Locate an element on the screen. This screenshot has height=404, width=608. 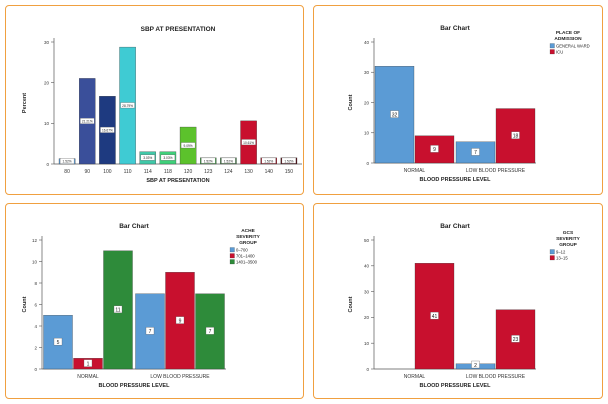
x-tick-label: 90 is located at coordinates (87, 172).